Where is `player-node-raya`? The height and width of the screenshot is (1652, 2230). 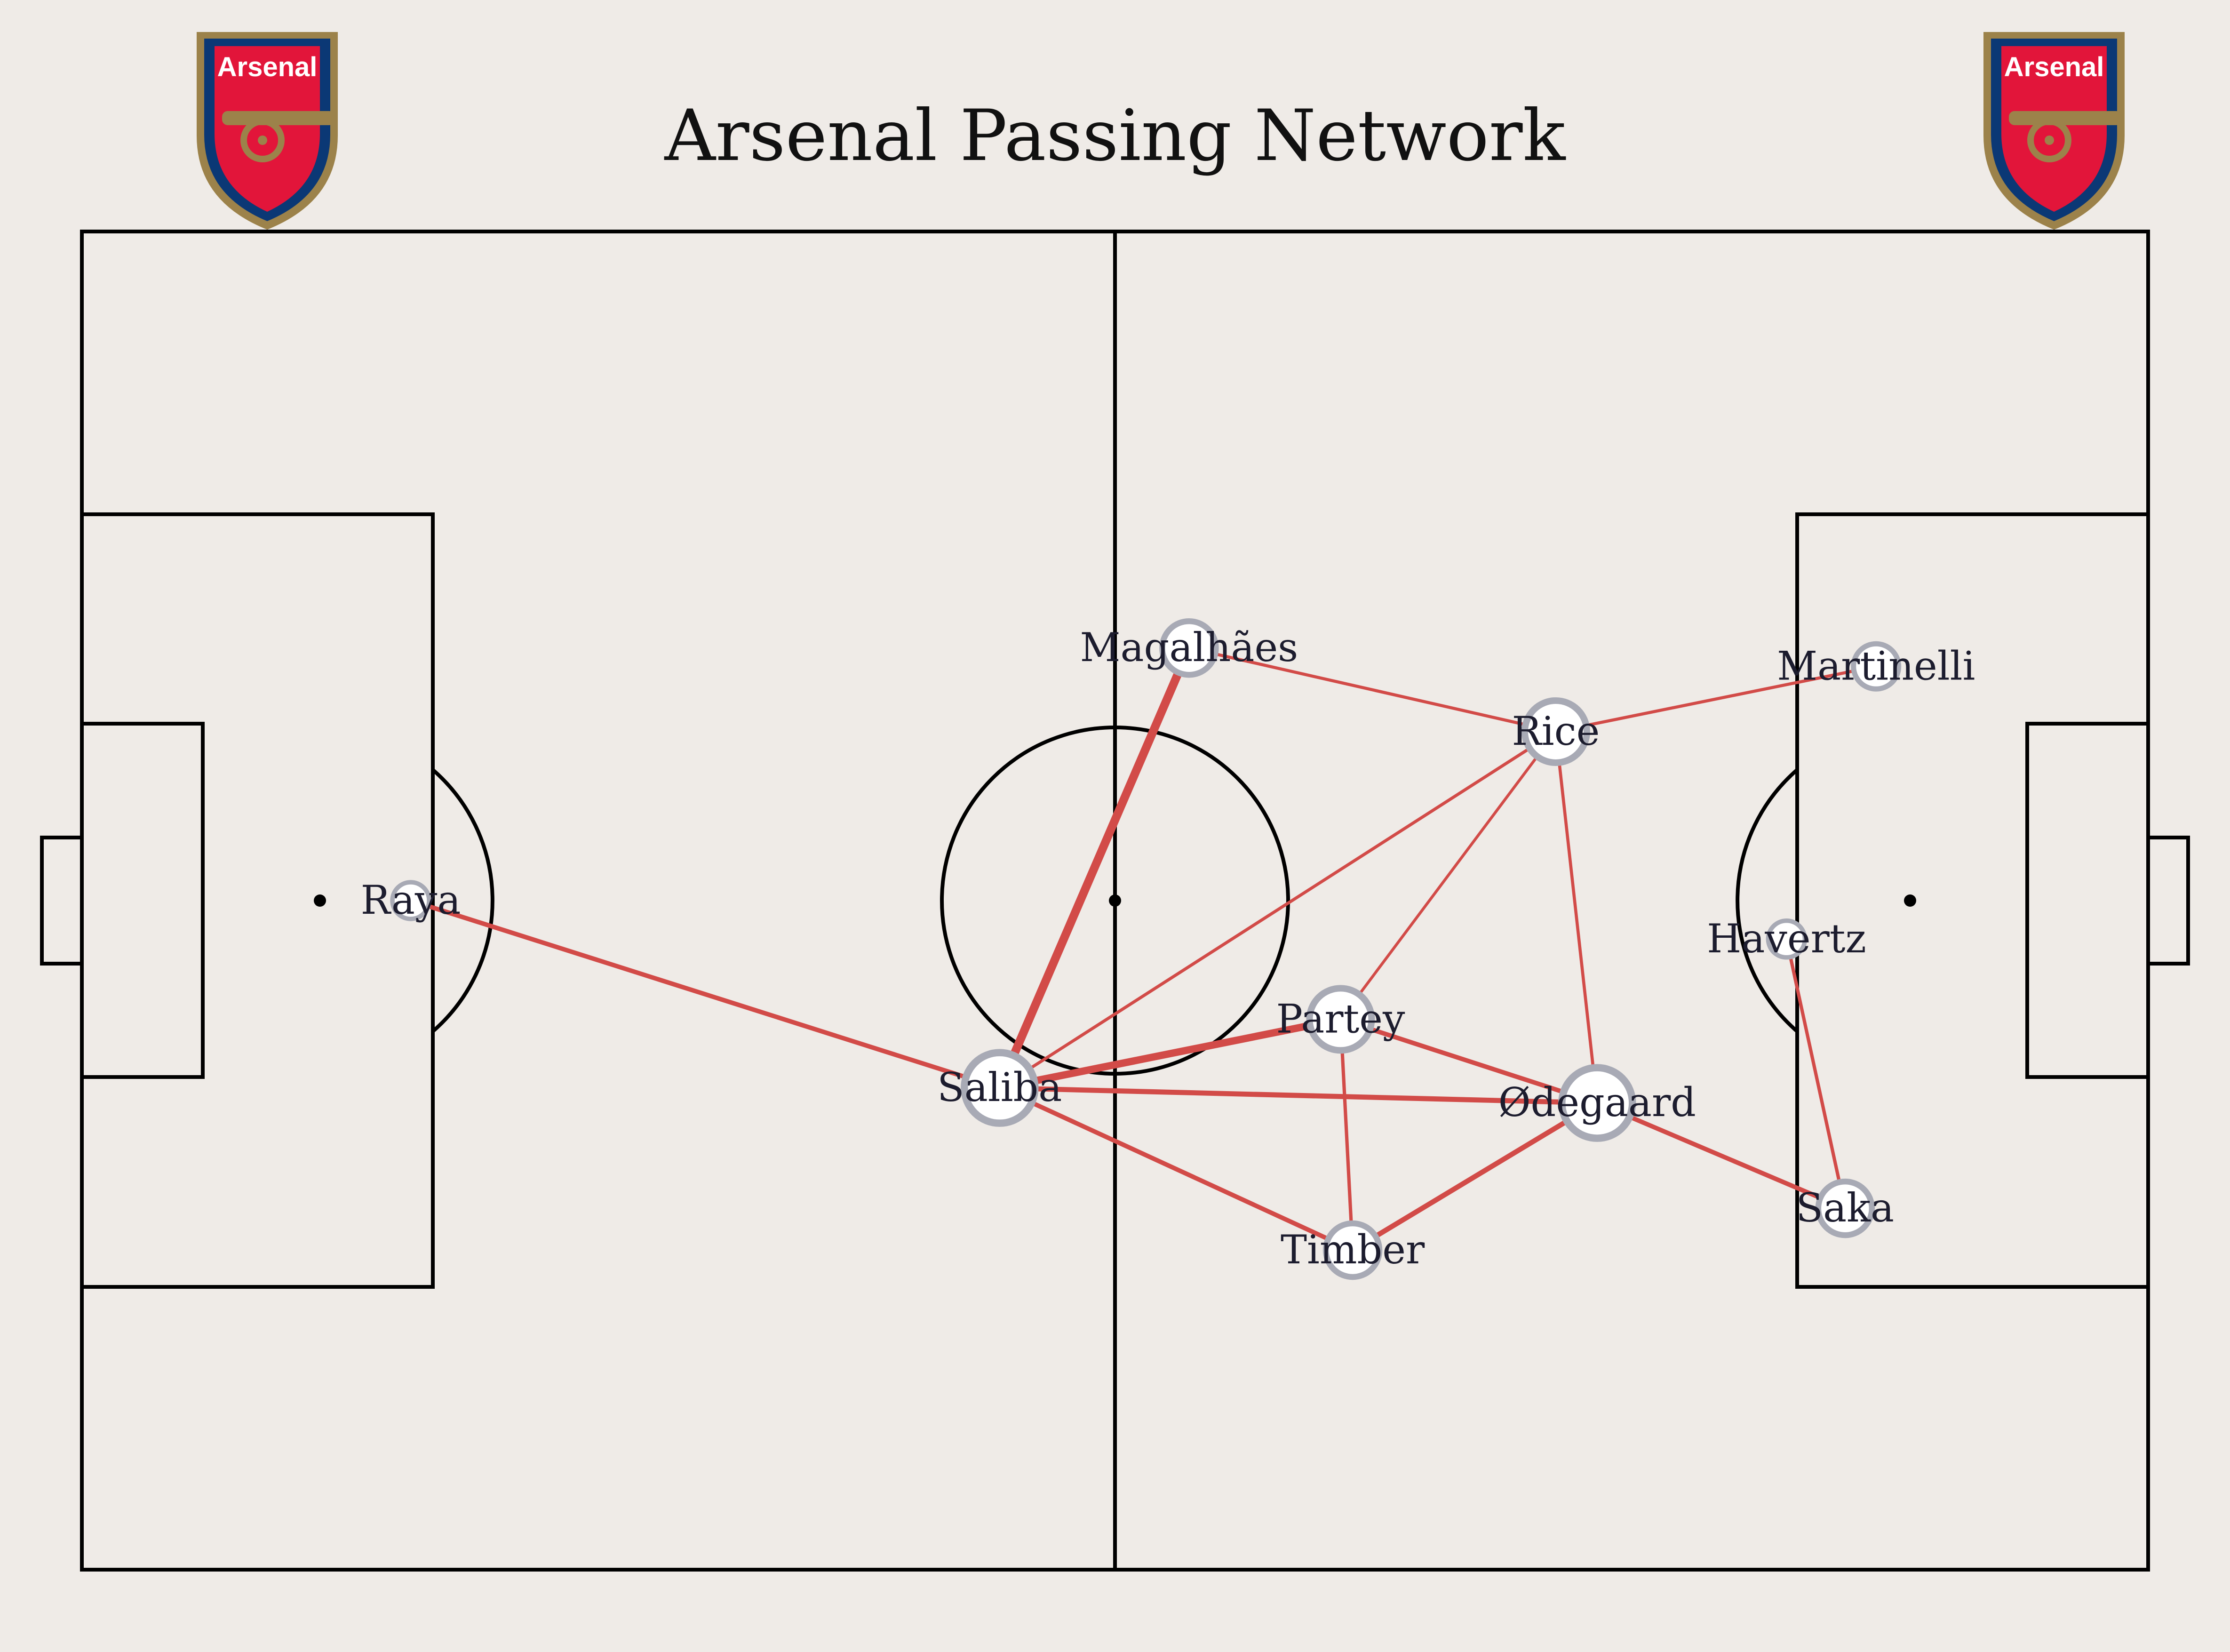
player-node-raya is located at coordinates (410, 900).